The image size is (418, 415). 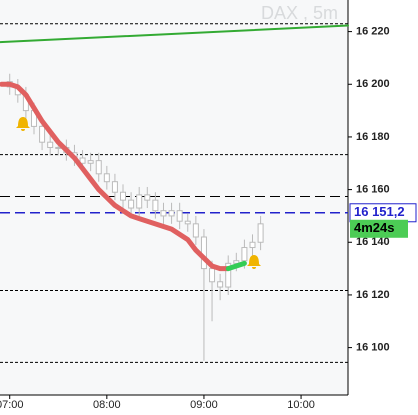 I want to click on x-tick-label: 10:00, so click(x=301, y=404).